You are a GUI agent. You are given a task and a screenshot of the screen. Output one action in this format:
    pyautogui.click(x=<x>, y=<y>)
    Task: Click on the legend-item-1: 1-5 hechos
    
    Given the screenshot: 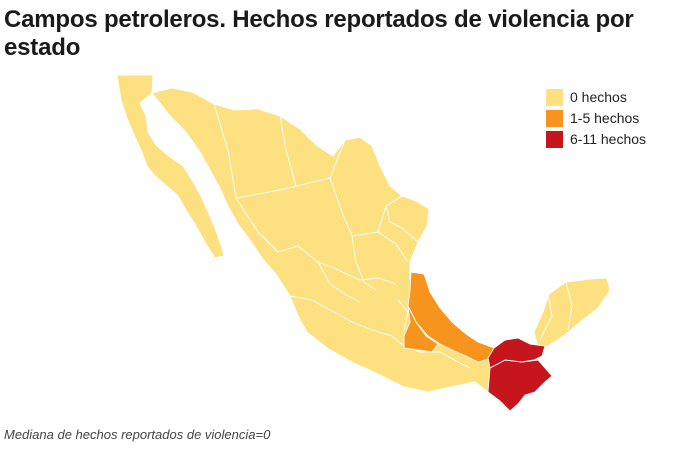 What is the action you would take?
    pyautogui.click(x=596, y=118)
    